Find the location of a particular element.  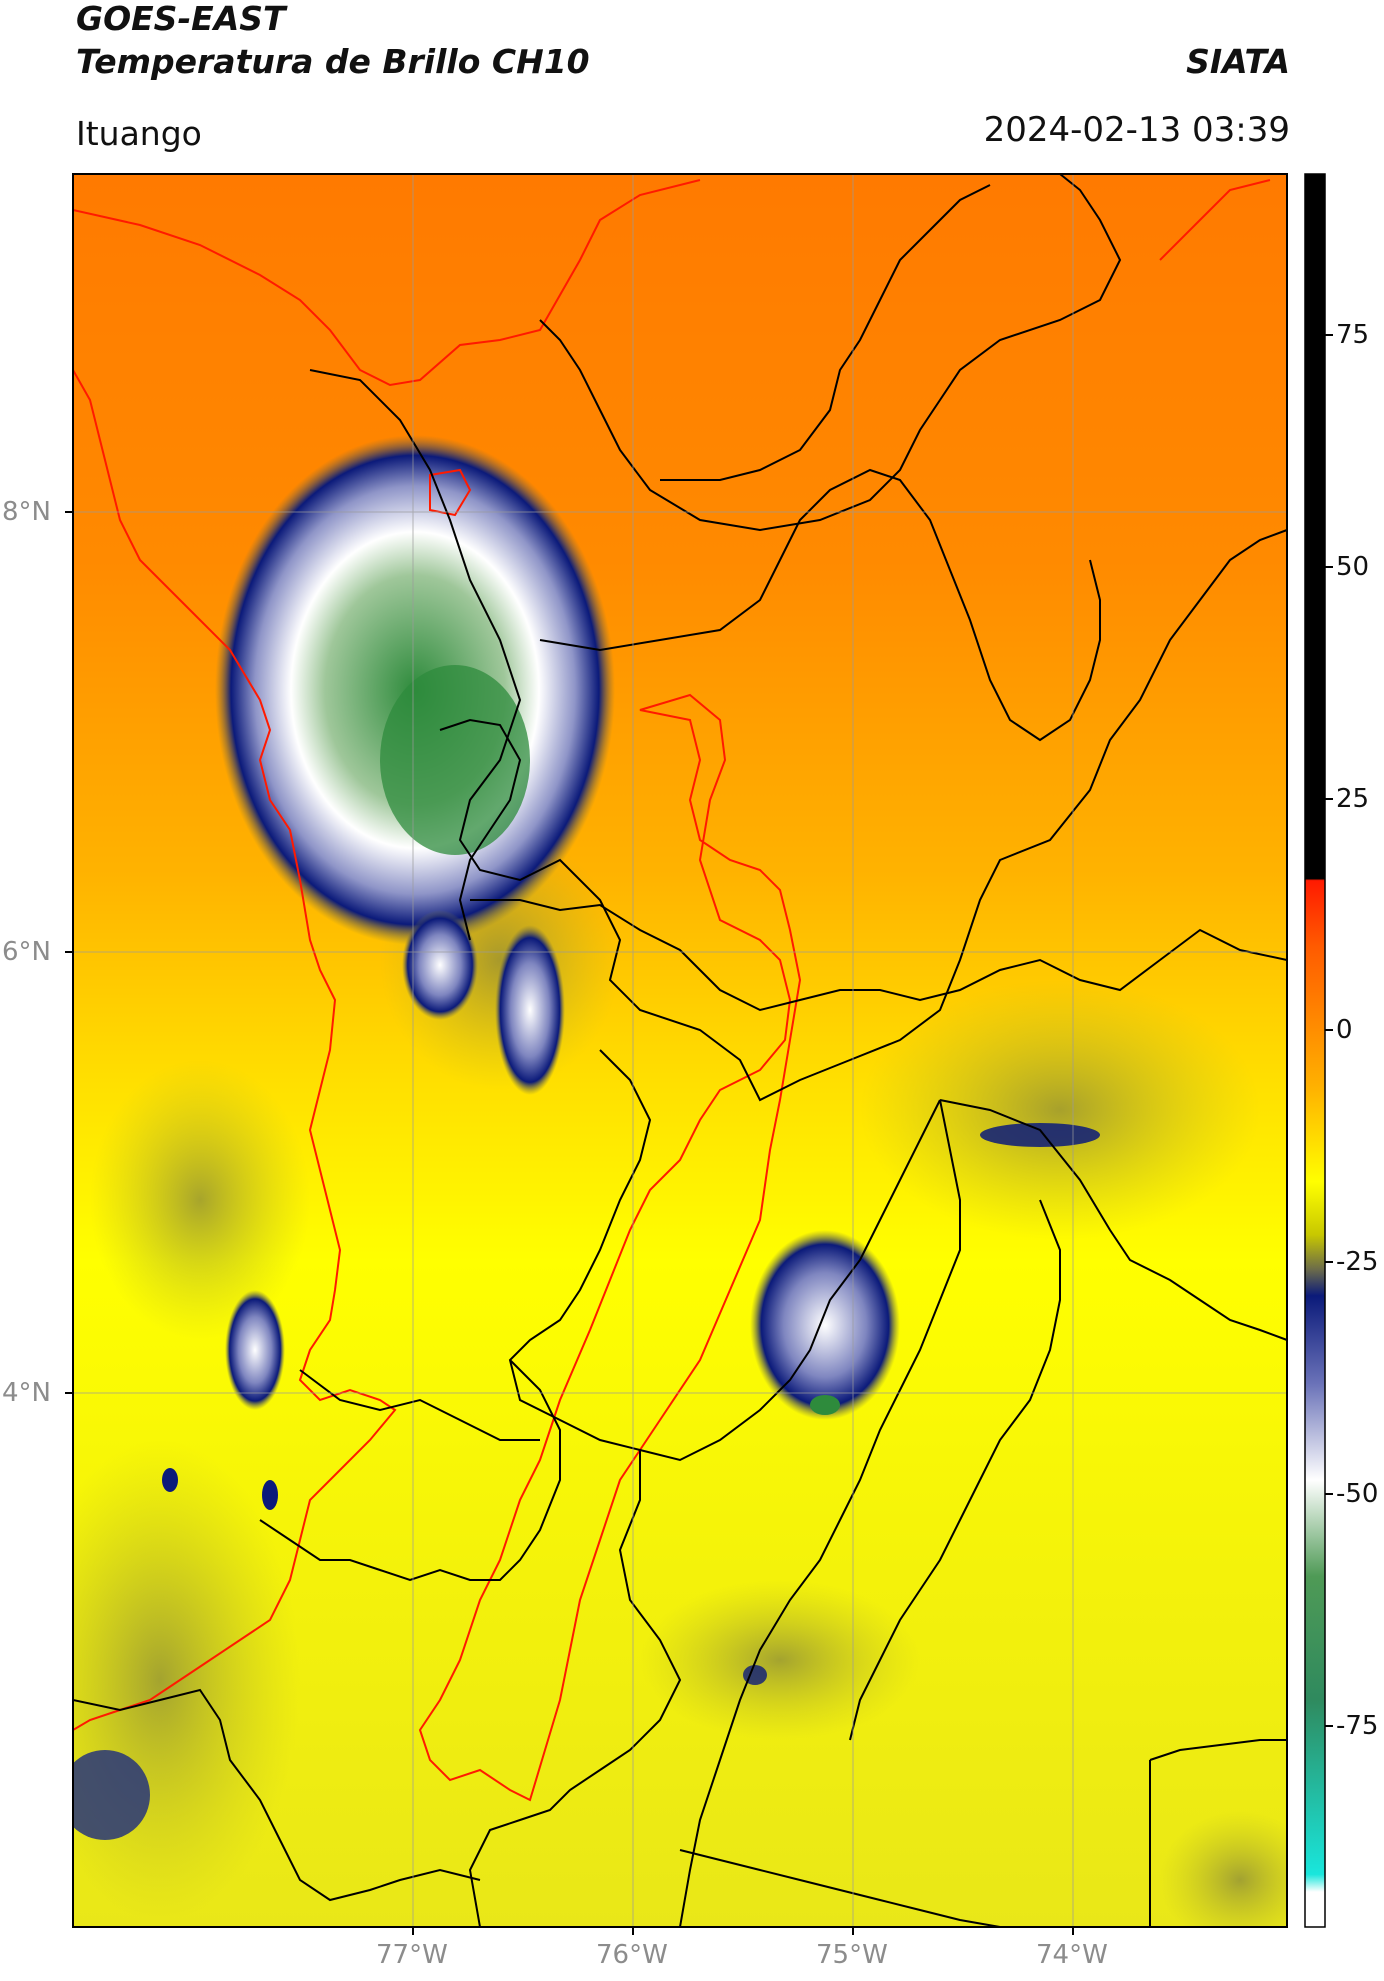

colorbar-tick-0: 0 is located at coordinates (1344, 1030).